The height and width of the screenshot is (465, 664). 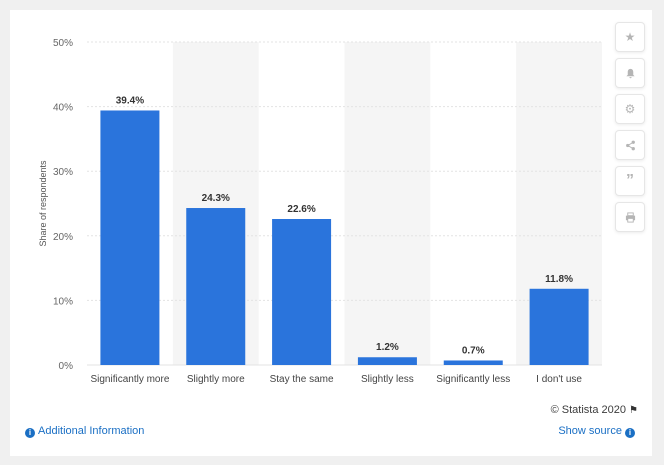 I want to click on share-button, so click(x=630, y=145).